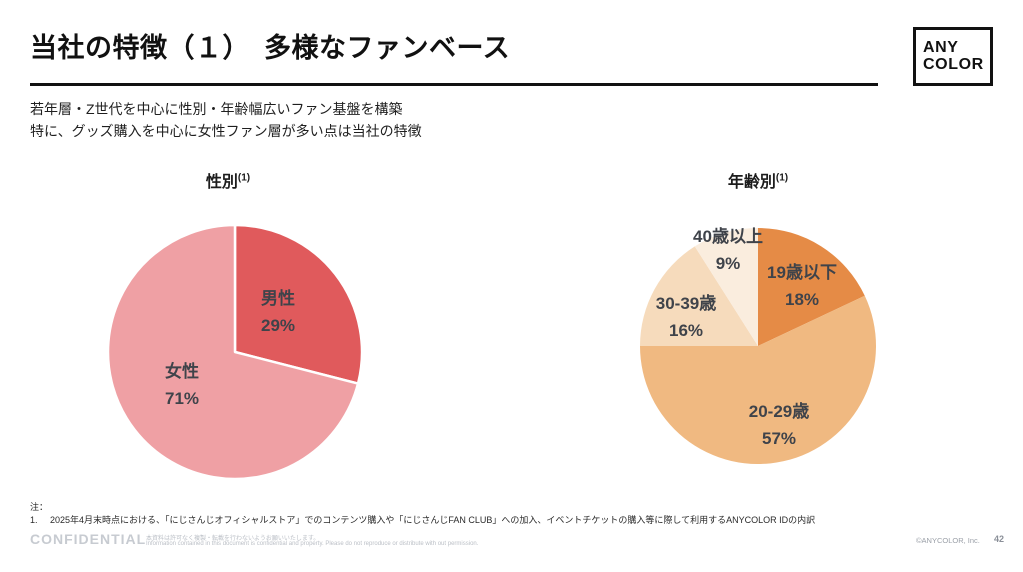  What do you see at coordinates (226, 131) in the screenshot?
I see `subtitle-line-2: 特に、グッズ購入を中心に女性ファン層が多い点は当社の特徴` at bounding box center [226, 131].